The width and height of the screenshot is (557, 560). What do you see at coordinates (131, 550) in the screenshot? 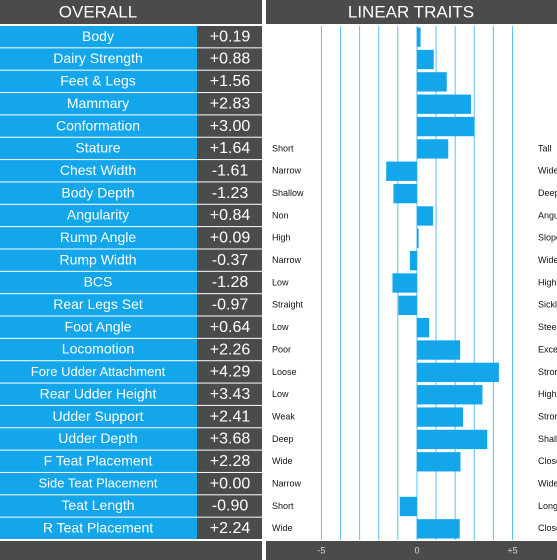
I see `footer-left` at bounding box center [131, 550].